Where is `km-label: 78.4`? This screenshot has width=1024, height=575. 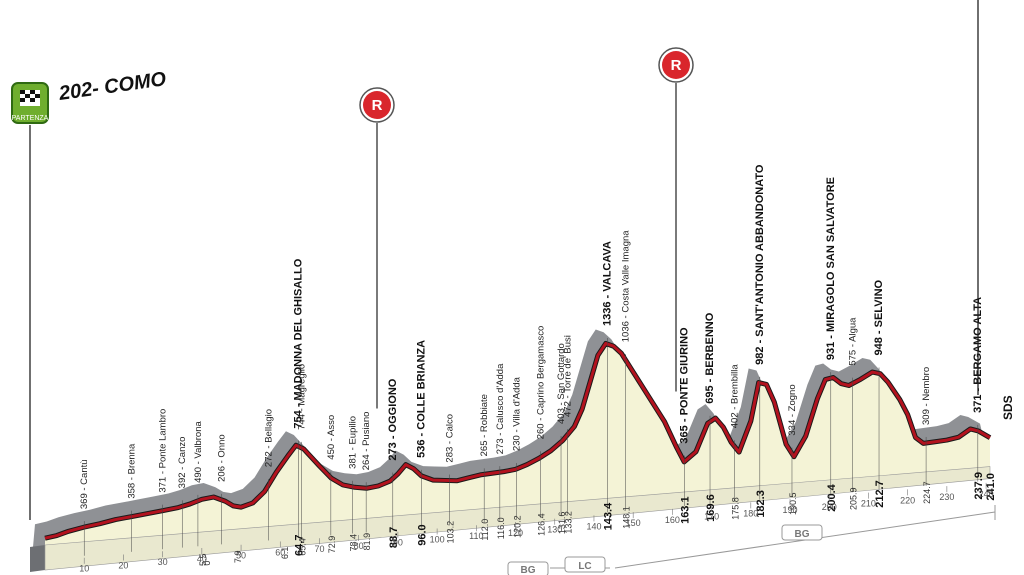 km-label: 78.4 is located at coordinates (353, 543).